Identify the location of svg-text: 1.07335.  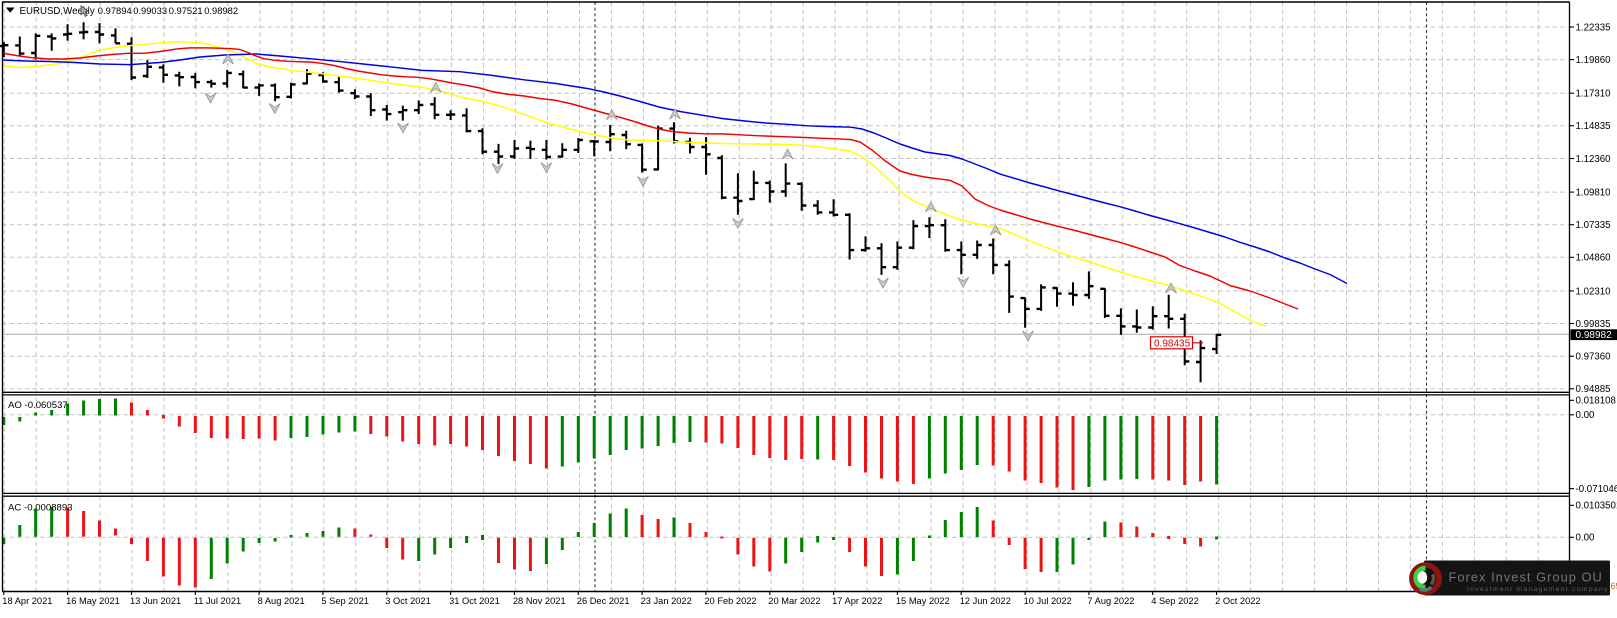
(1593, 225).